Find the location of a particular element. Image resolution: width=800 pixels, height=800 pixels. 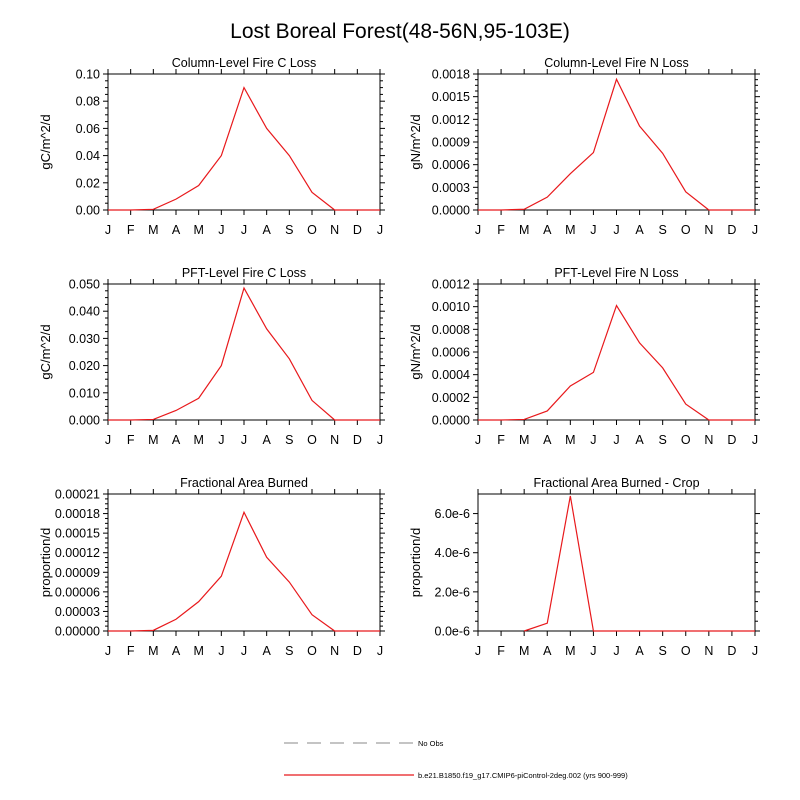

y-tick-label: 0.00012 is located at coordinates (77, 553).